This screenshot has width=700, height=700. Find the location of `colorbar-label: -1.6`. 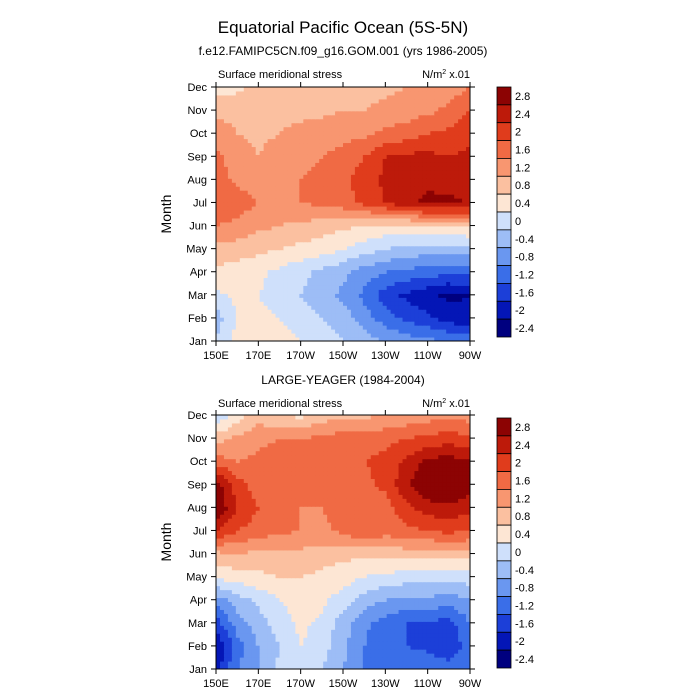

colorbar-label: -1.6 is located at coordinates (524, 293).